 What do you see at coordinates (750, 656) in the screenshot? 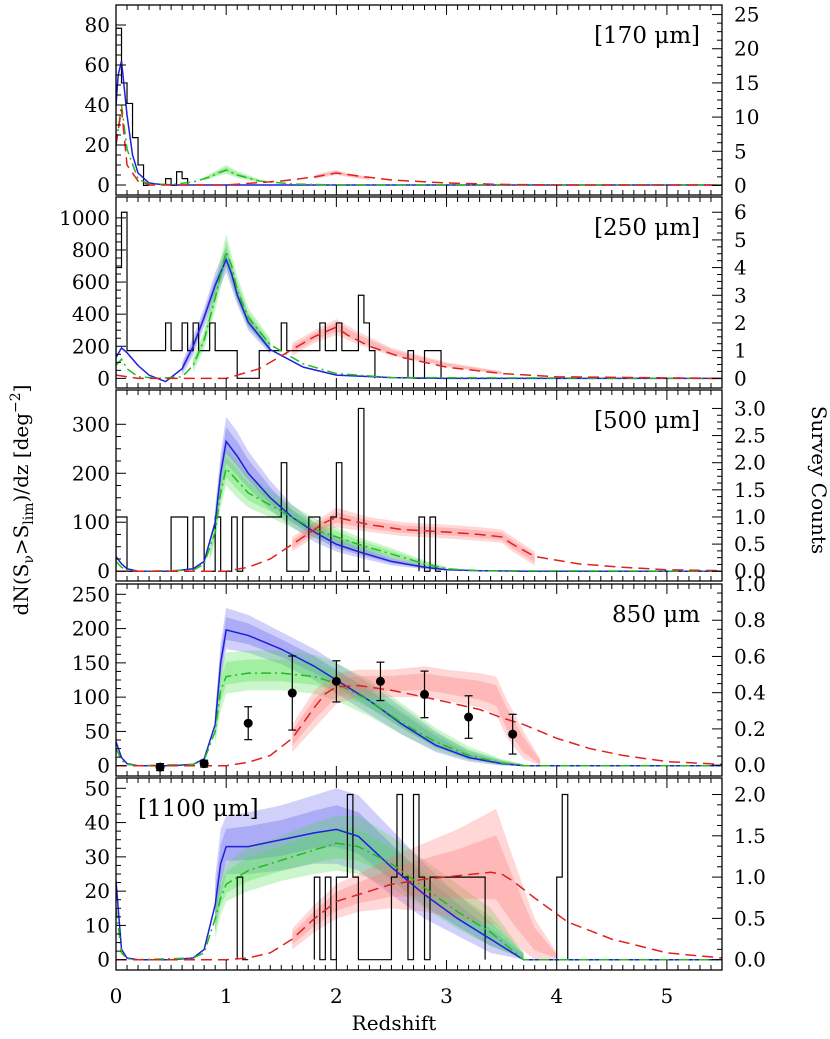
I see `y2-tick-label: 0.6` at bounding box center [750, 656].